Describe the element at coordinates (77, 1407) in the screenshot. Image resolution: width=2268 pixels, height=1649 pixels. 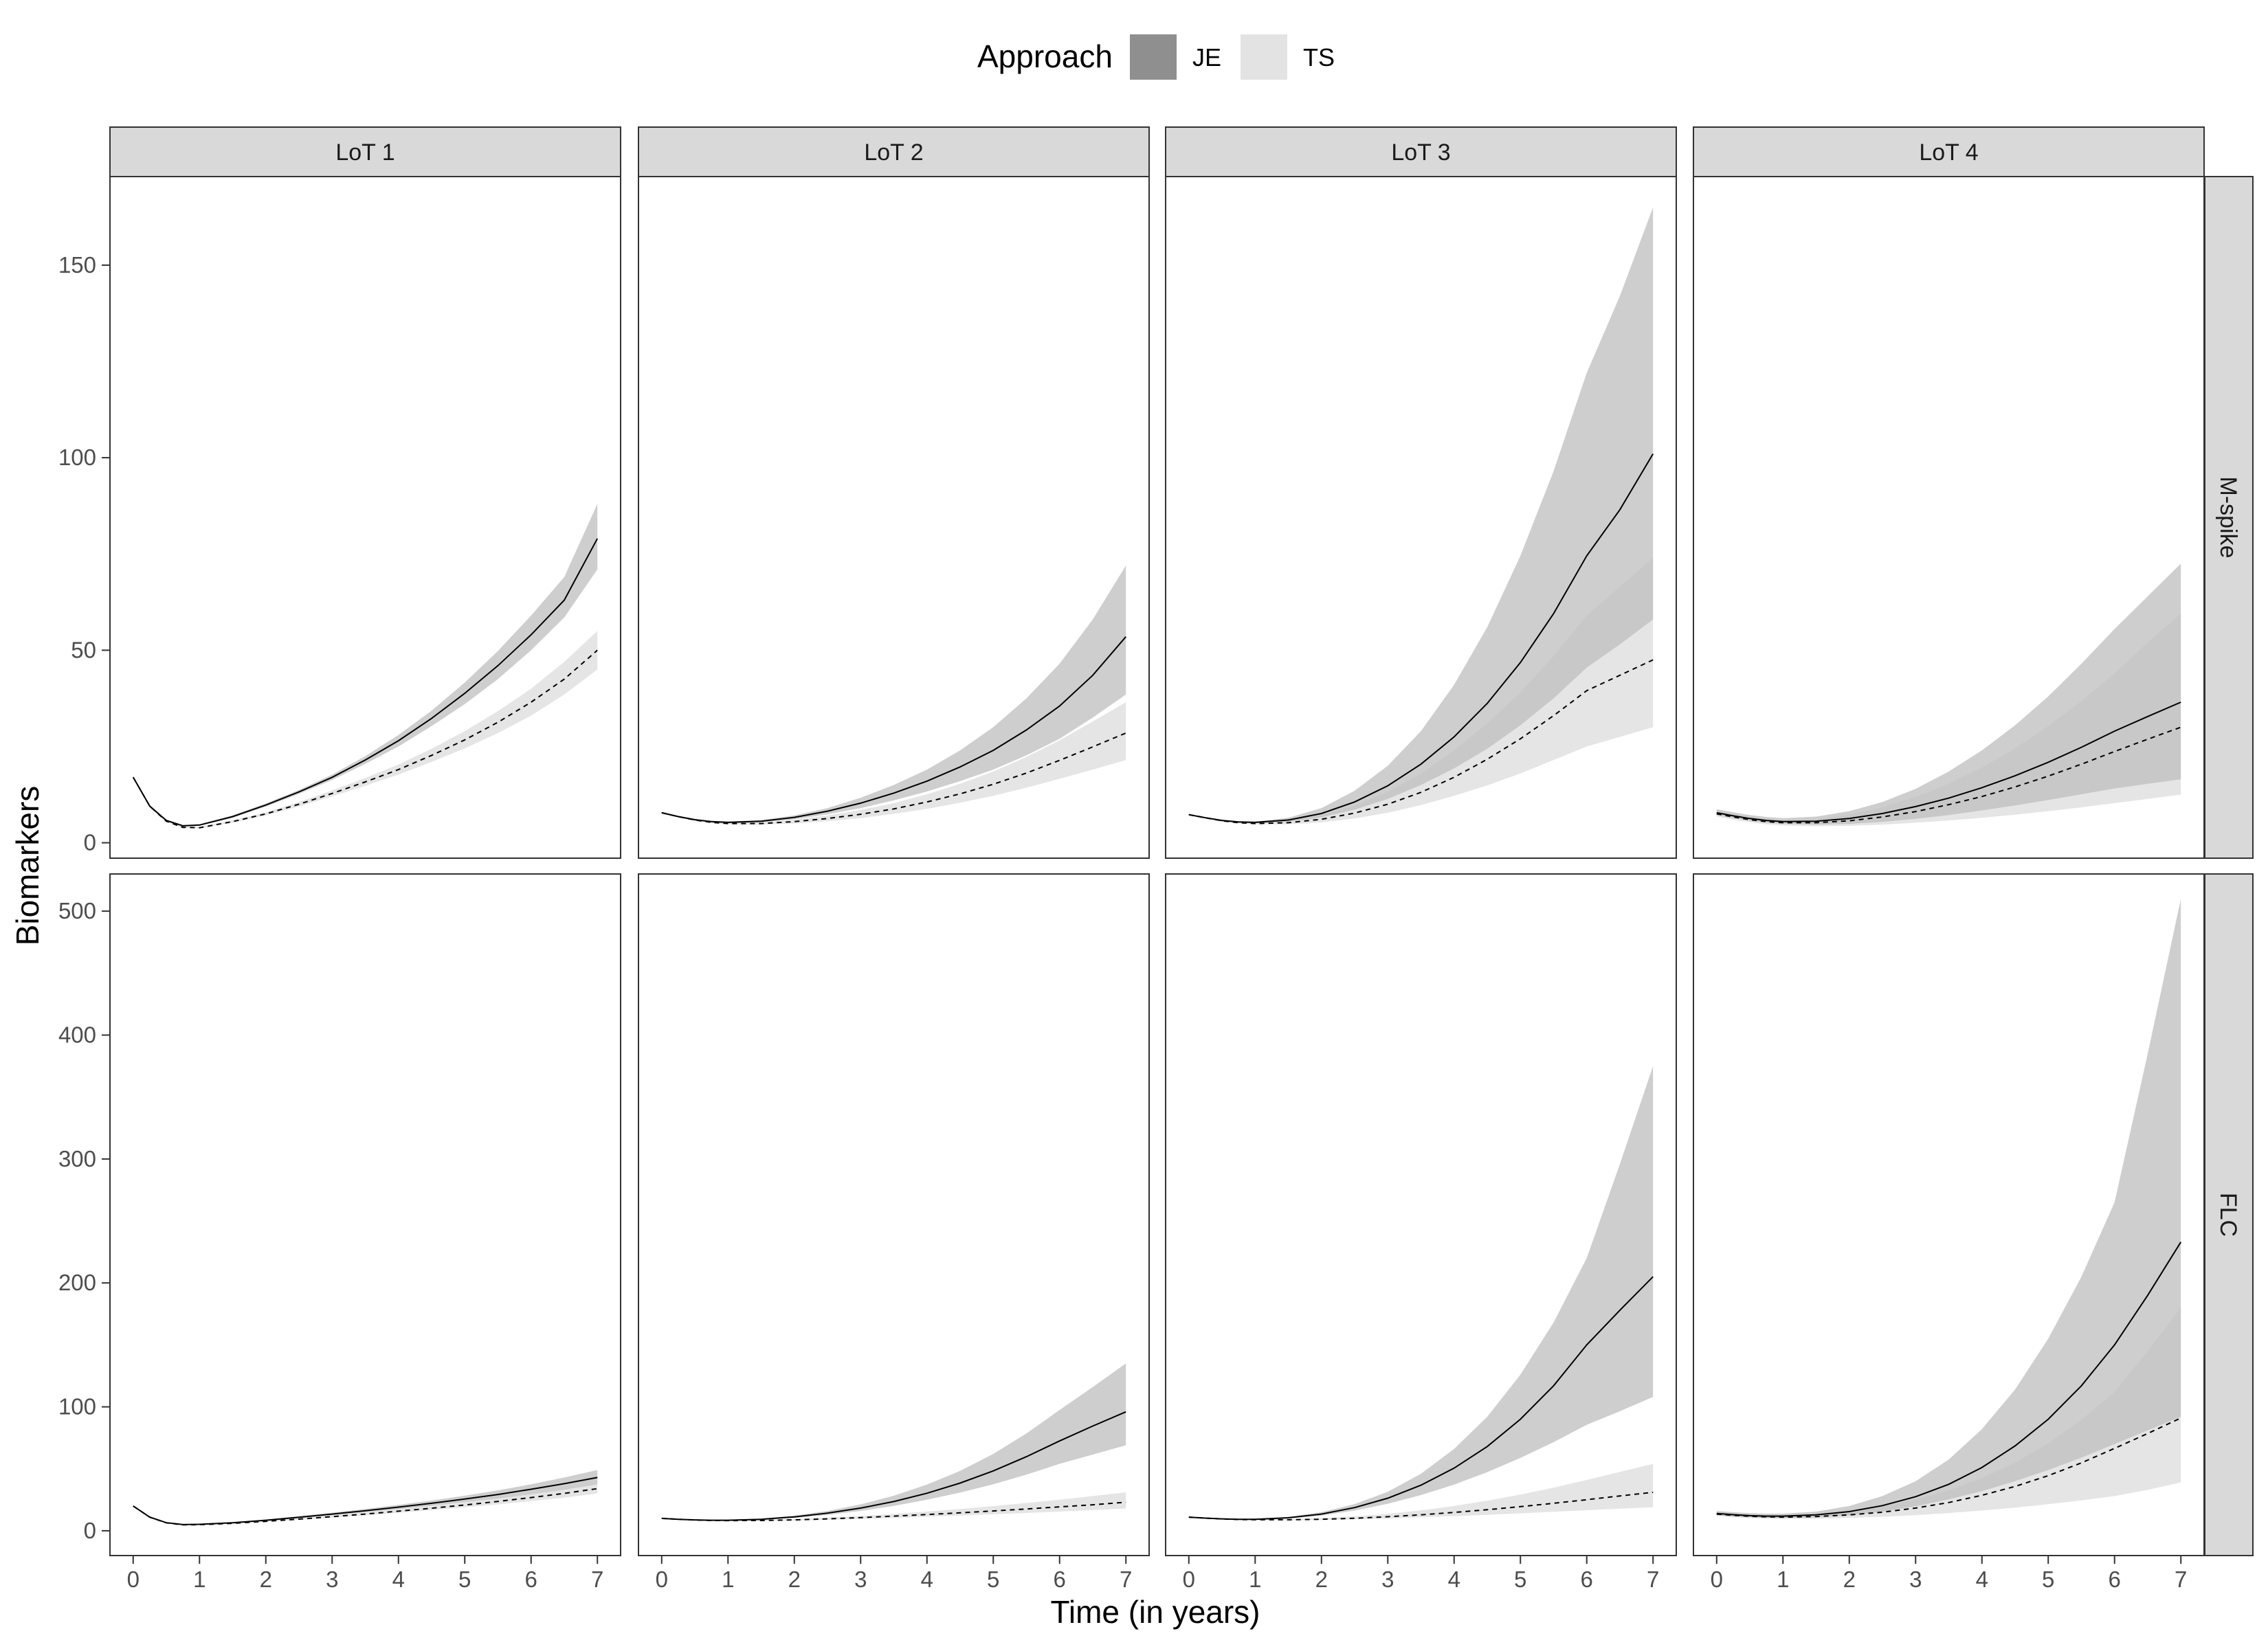
I see `y-tick-label-flc-100: 100` at that location.